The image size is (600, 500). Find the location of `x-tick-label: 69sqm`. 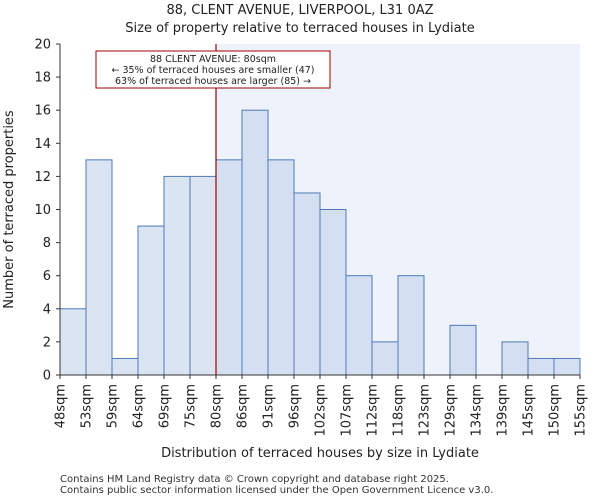

x-tick-label: 69sqm is located at coordinates (165, 406).